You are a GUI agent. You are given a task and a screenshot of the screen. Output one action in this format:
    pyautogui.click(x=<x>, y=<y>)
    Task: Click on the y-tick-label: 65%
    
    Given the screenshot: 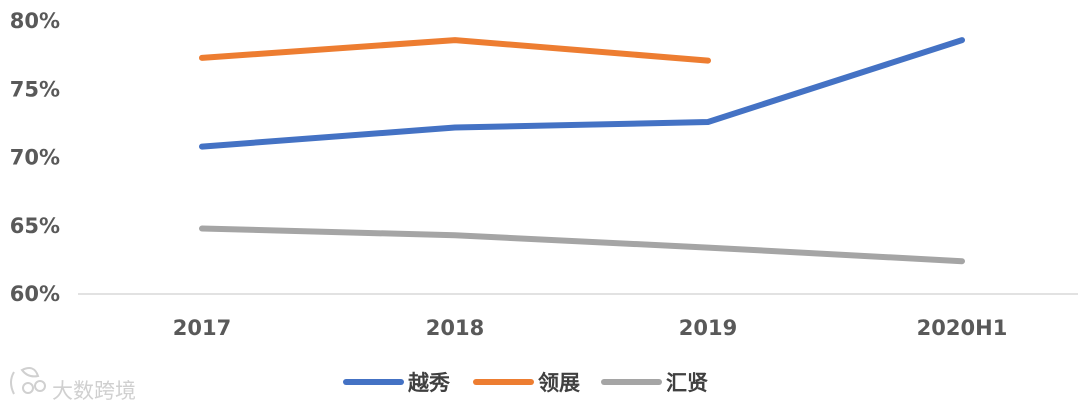 What is the action you would take?
    pyautogui.click(x=35, y=226)
    